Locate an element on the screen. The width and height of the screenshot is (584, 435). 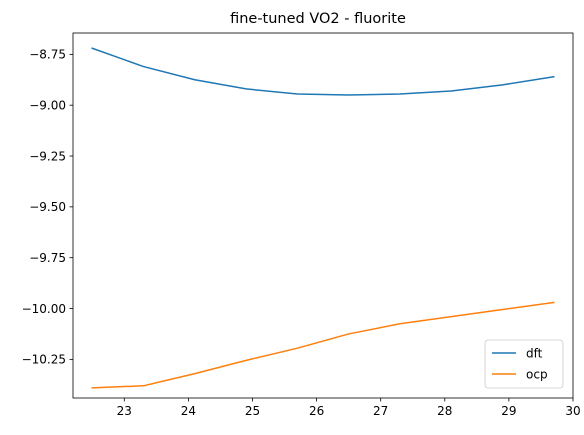
series-line-dft is located at coordinates (323, 71).